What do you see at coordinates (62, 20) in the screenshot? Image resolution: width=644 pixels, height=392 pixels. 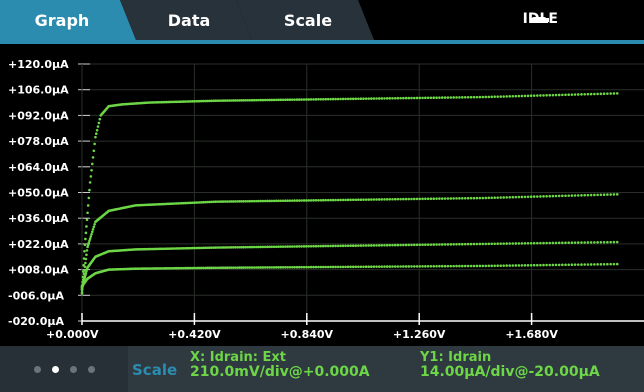 I see `tab-graph-label: Graph` at bounding box center [62, 20].